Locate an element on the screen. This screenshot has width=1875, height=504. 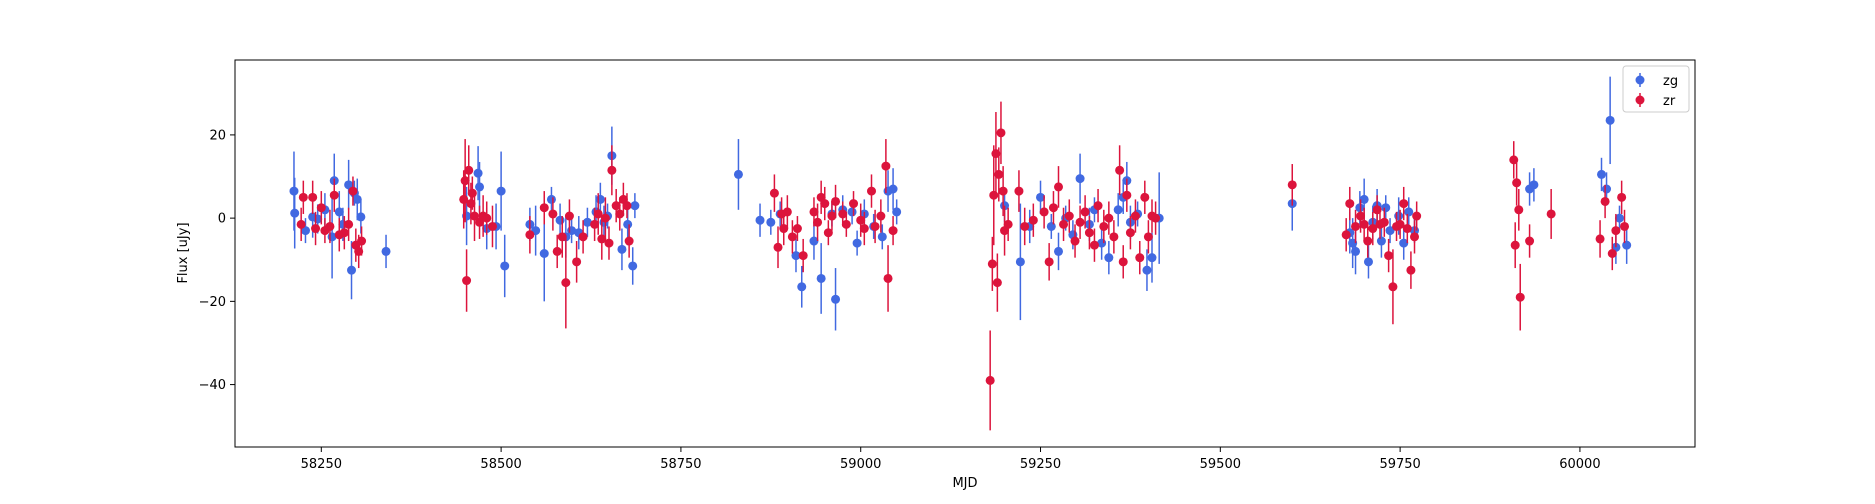
x-tick-label-0: 58250 is located at coordinates (321, 464).